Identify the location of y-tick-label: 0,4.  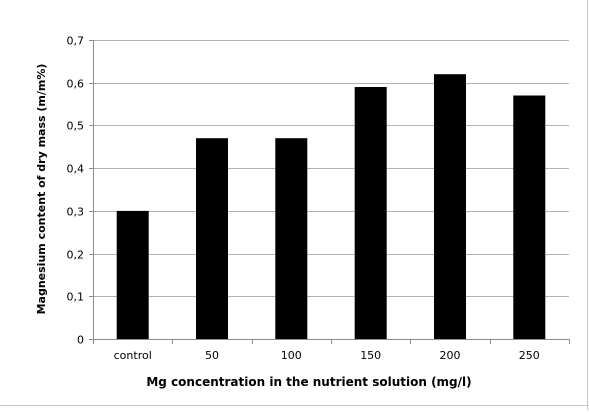
(76, 169).